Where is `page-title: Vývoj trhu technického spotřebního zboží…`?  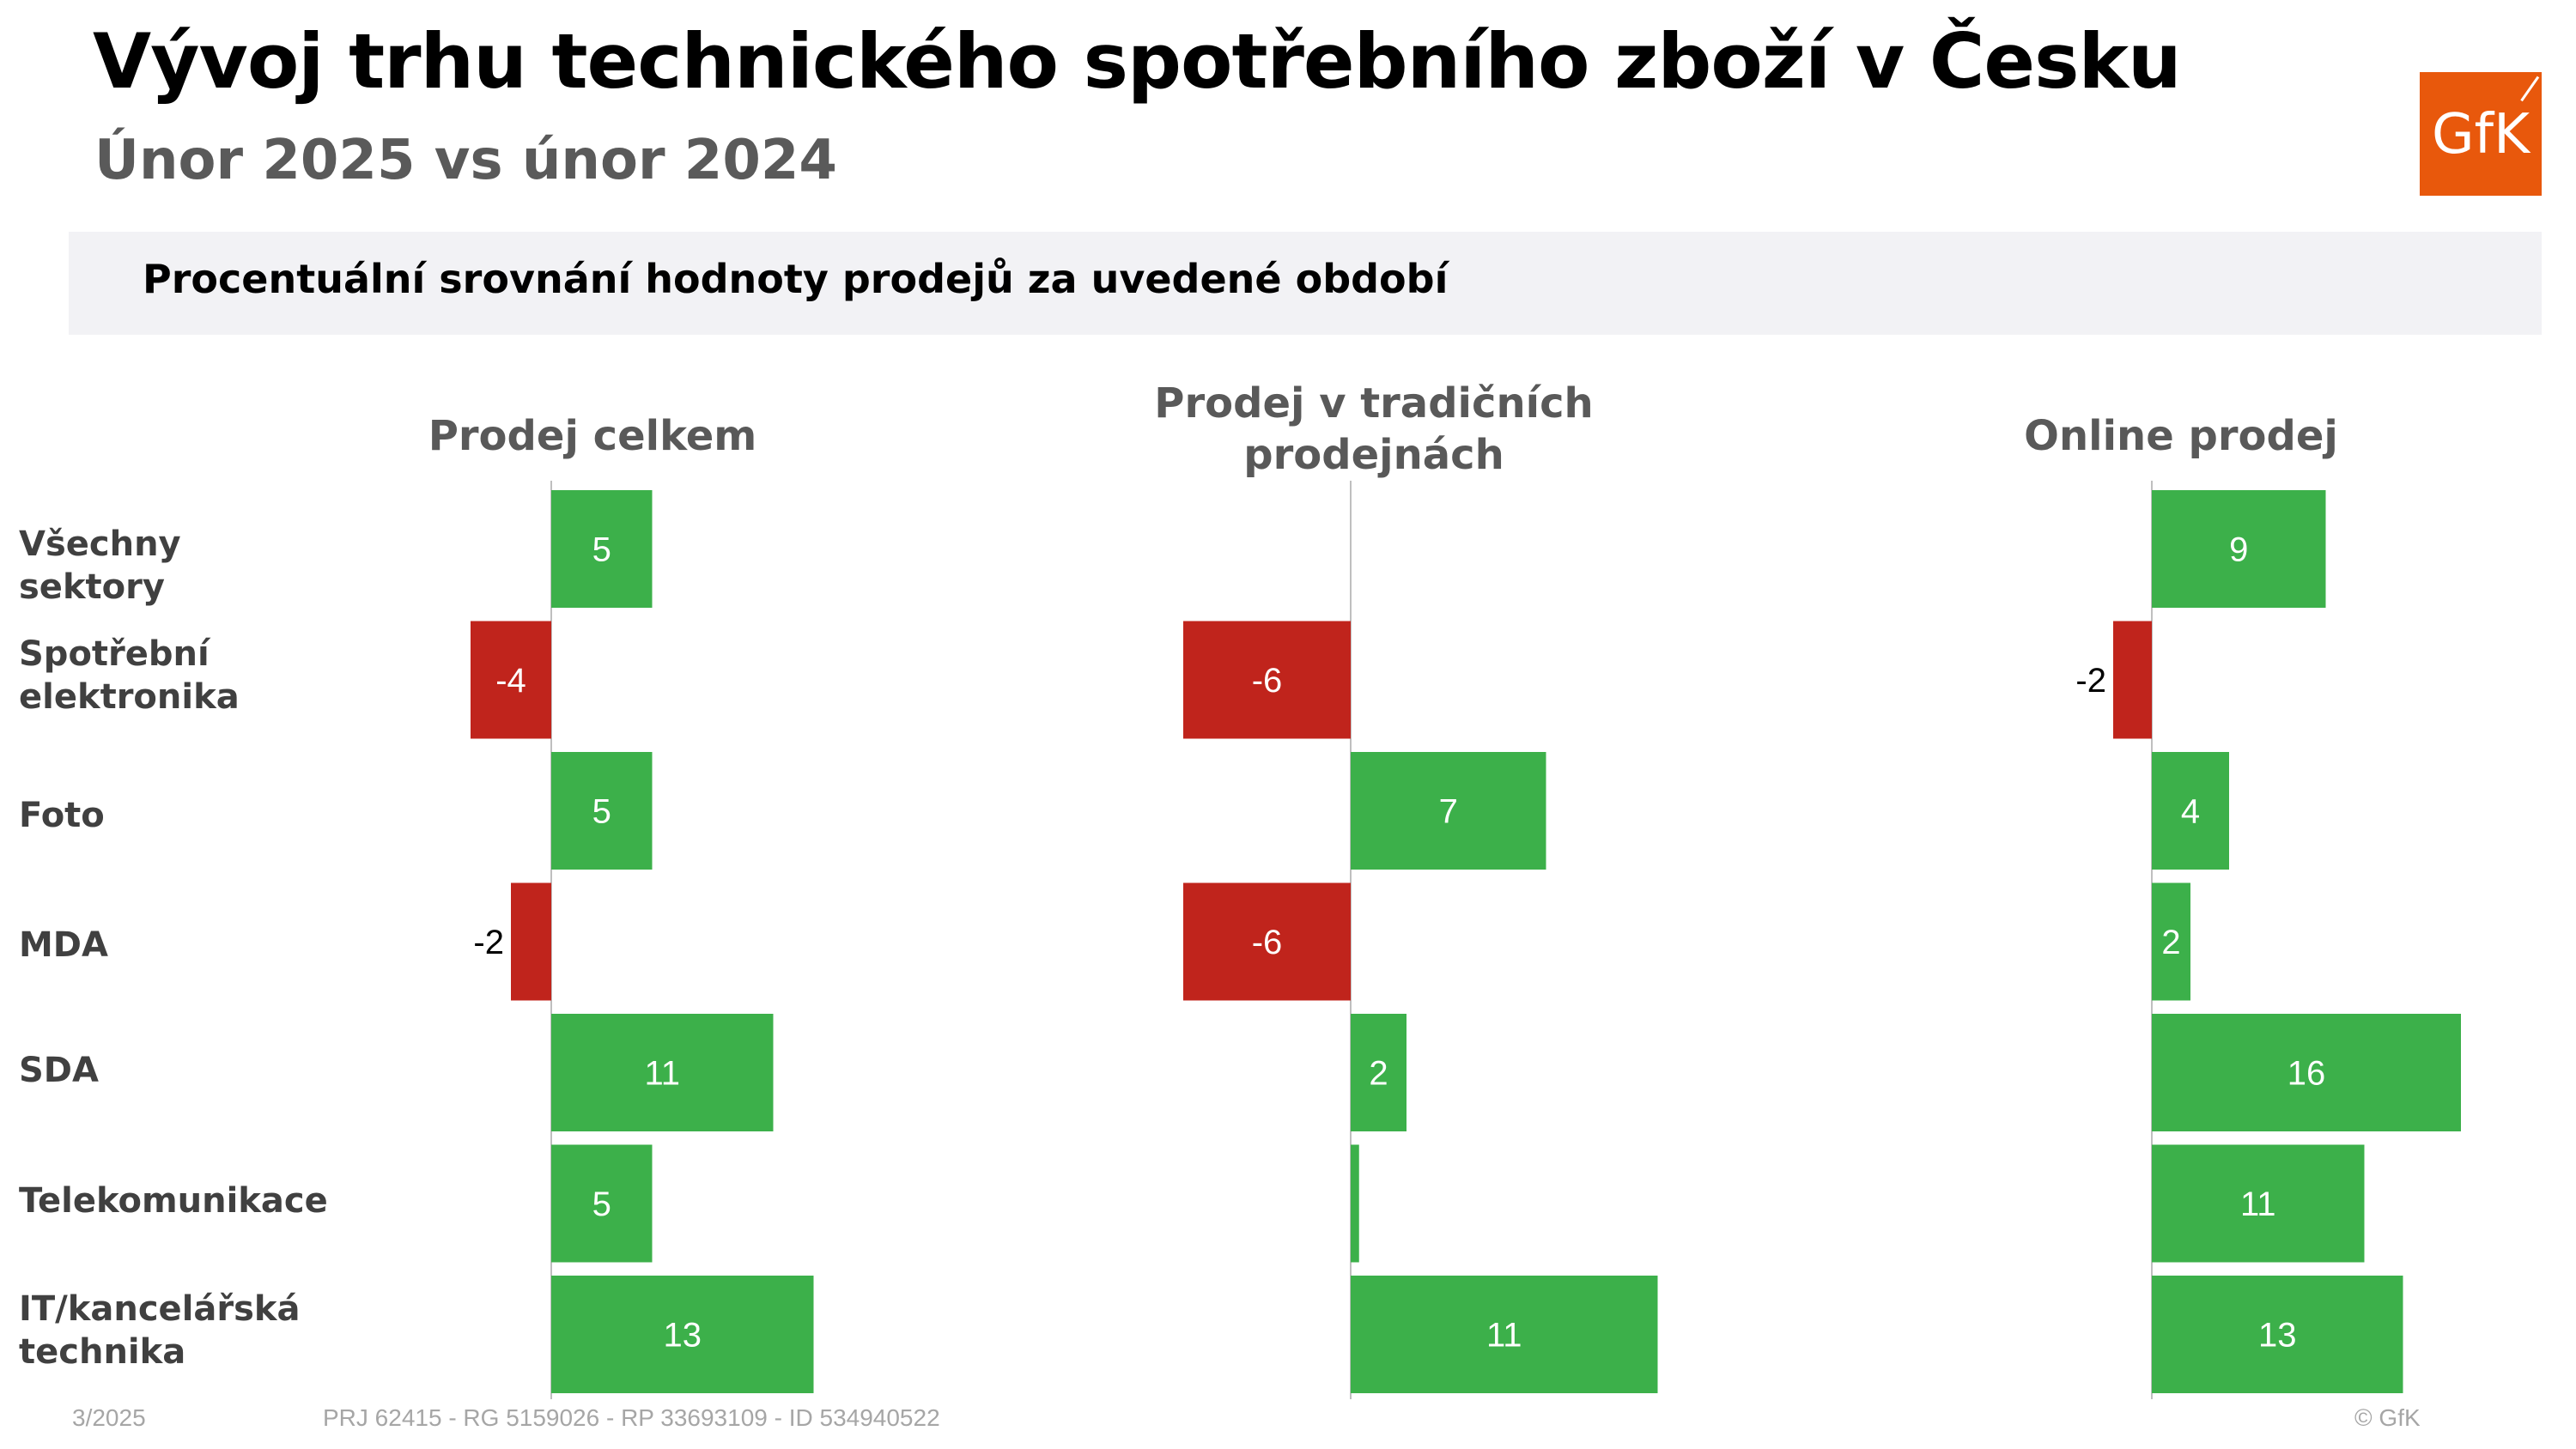 page-title: Vývoj trhu technického spotřebního zboží… is located at coordinates (1137, 61).